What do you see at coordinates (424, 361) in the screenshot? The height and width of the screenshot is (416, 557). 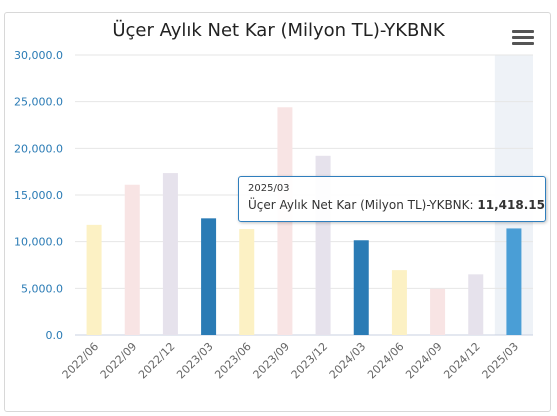 I see `x-tick-label: 2024/09` at bounding box center [424, 361].